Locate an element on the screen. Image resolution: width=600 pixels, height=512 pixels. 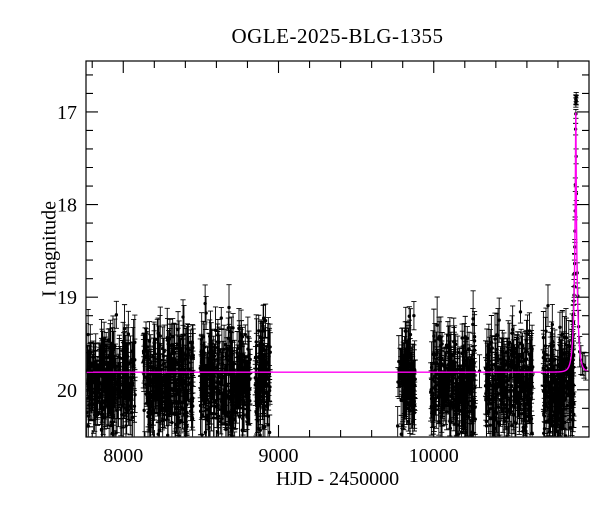
y-tick-label: 20 is located at coordinates (67, 391).